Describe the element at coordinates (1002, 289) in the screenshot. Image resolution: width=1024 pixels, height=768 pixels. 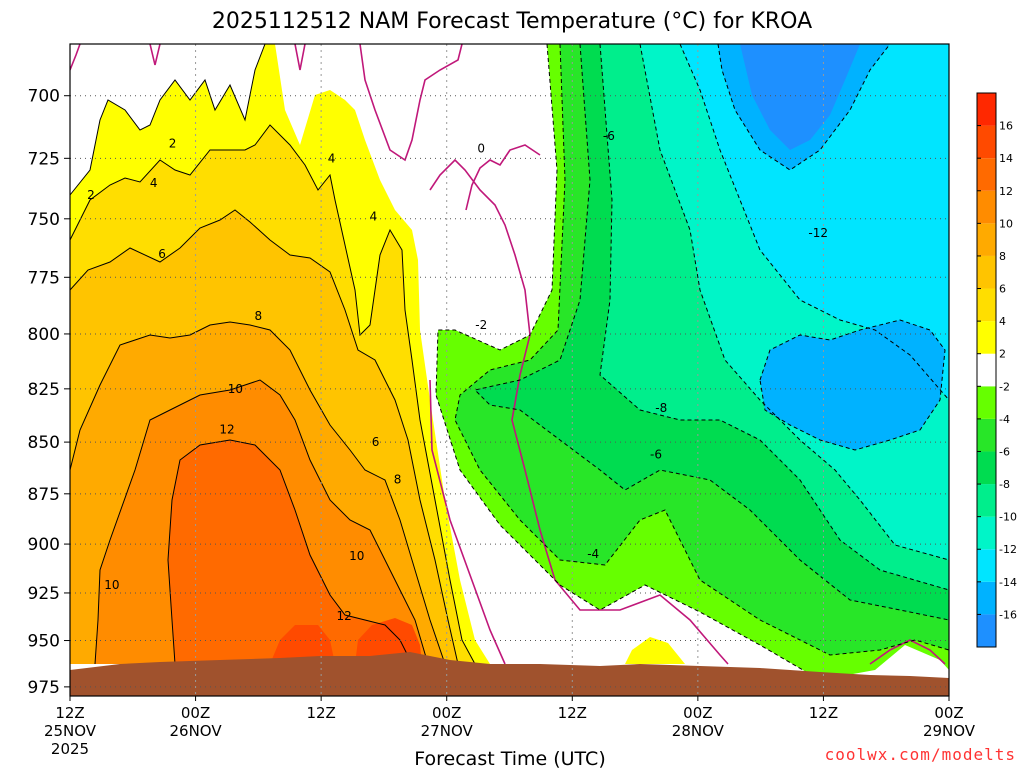
I see `colorbar-label: 6` at that location.